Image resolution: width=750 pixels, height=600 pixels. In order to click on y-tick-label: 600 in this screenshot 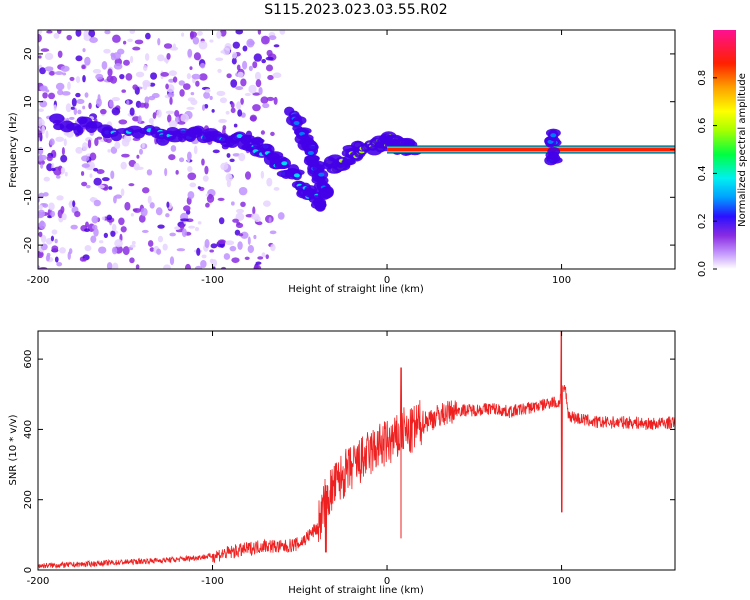, I will do `click(28, 359)`.